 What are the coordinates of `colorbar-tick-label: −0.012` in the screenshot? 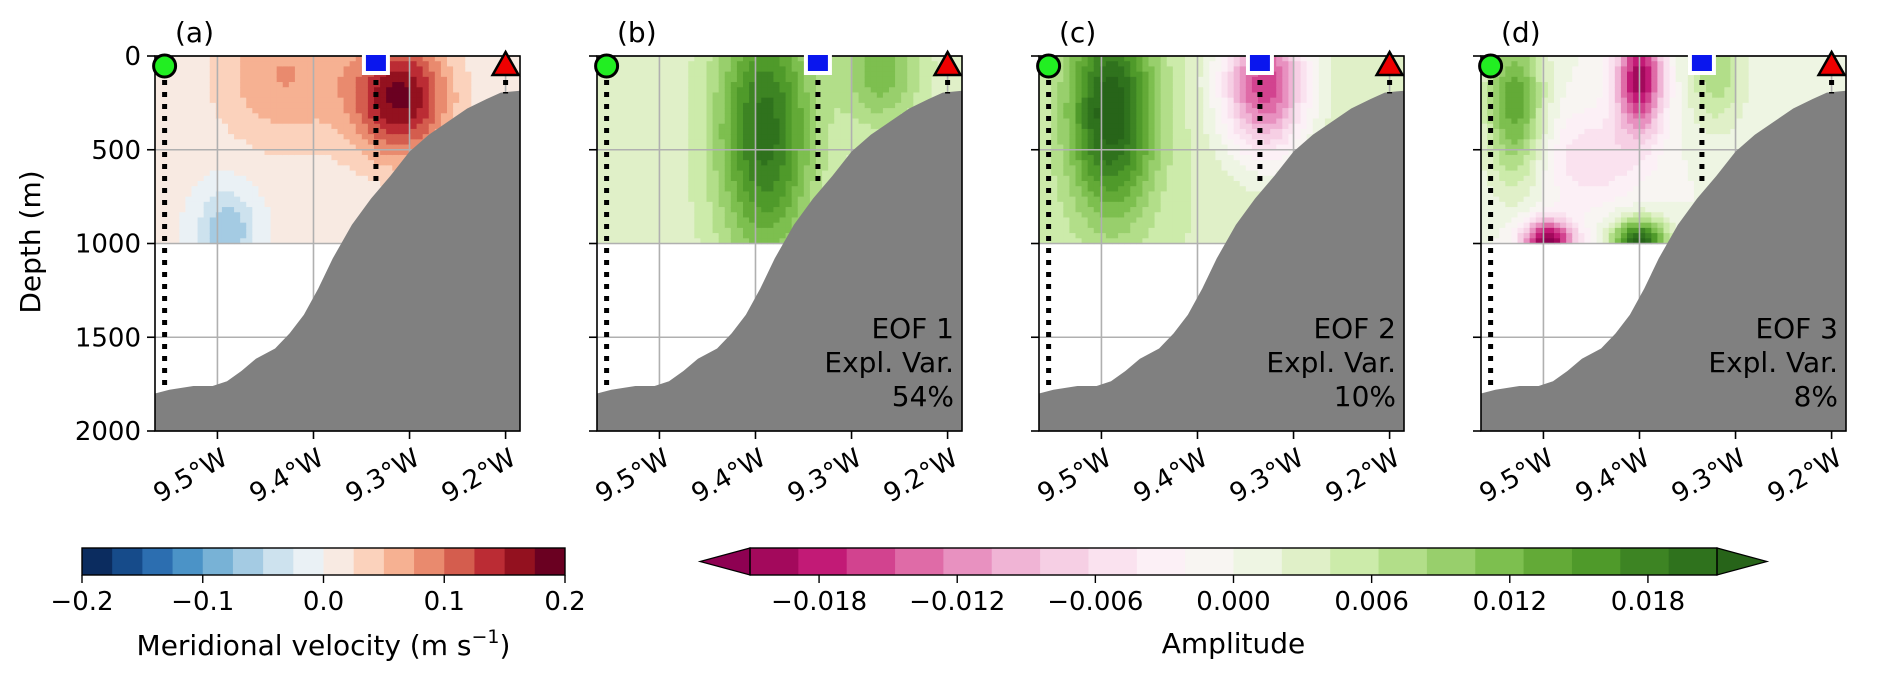 It's located at (957, 602).